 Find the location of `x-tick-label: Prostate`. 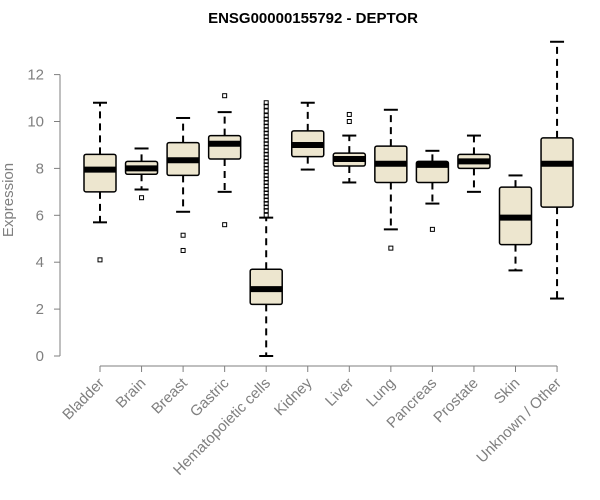

x-tick-label: Prostate is located at coordinates (456, 401).